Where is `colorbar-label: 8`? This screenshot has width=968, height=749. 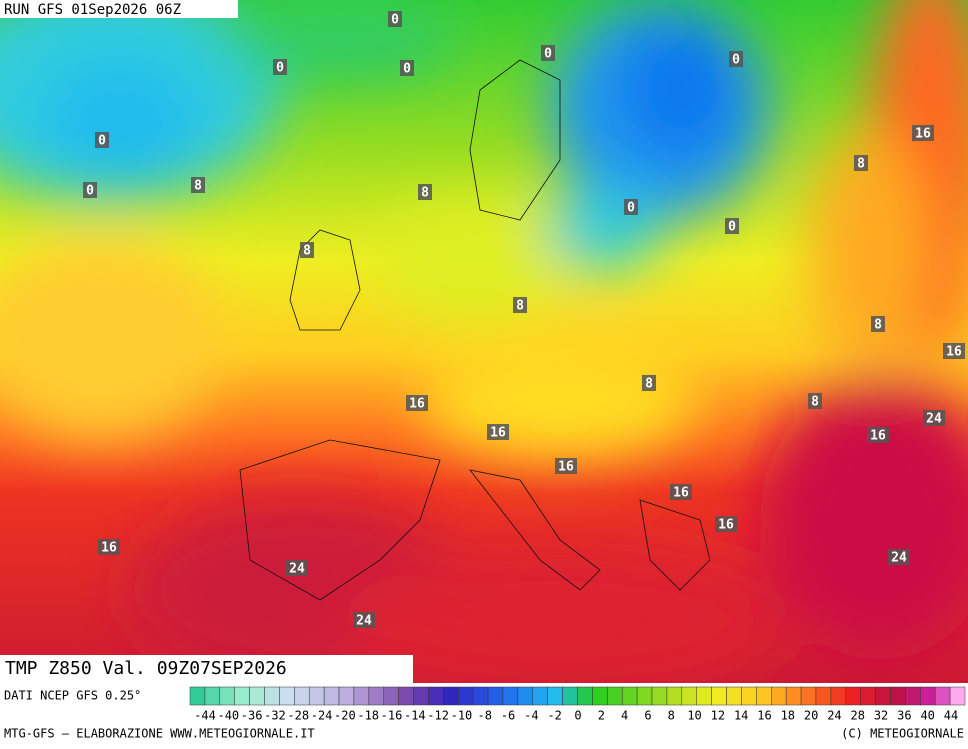
colorbar-label: 8 is located at coordinates (671, 716).